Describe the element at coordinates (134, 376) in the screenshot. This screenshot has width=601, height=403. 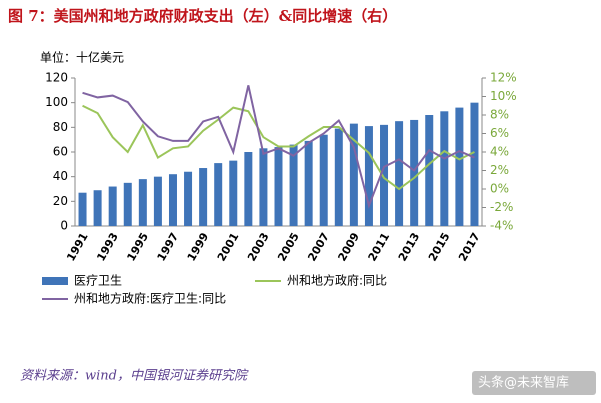
I see `source: 资料来源：wind，中国银河证券研究院` at that location.